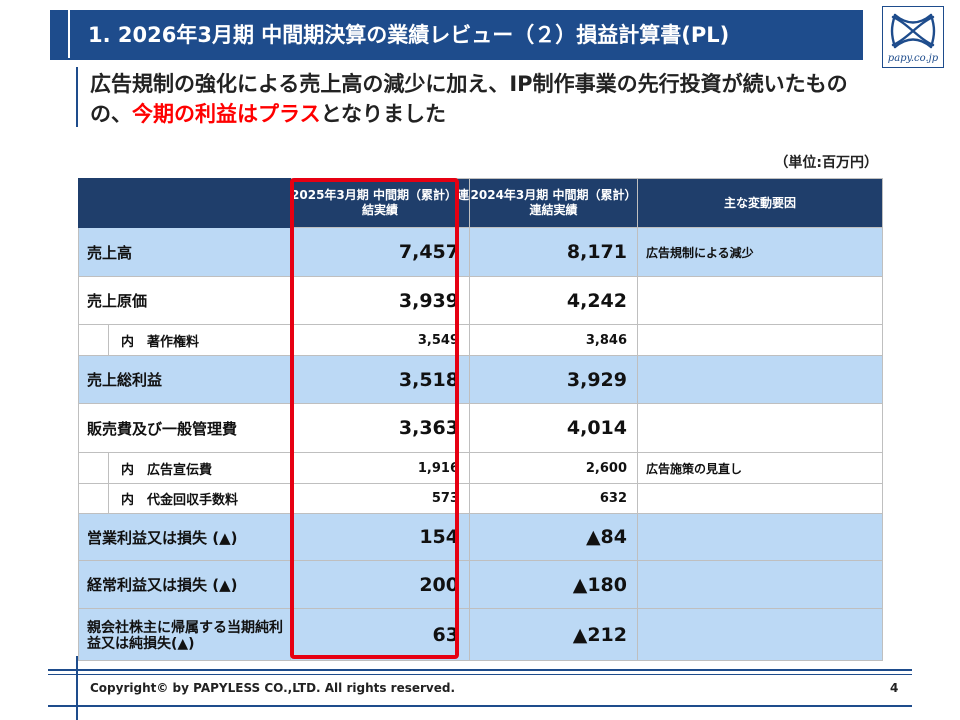 The height and width of the screenshot is (720, 960). I want to click on current-value: 154, so click(380, 537).